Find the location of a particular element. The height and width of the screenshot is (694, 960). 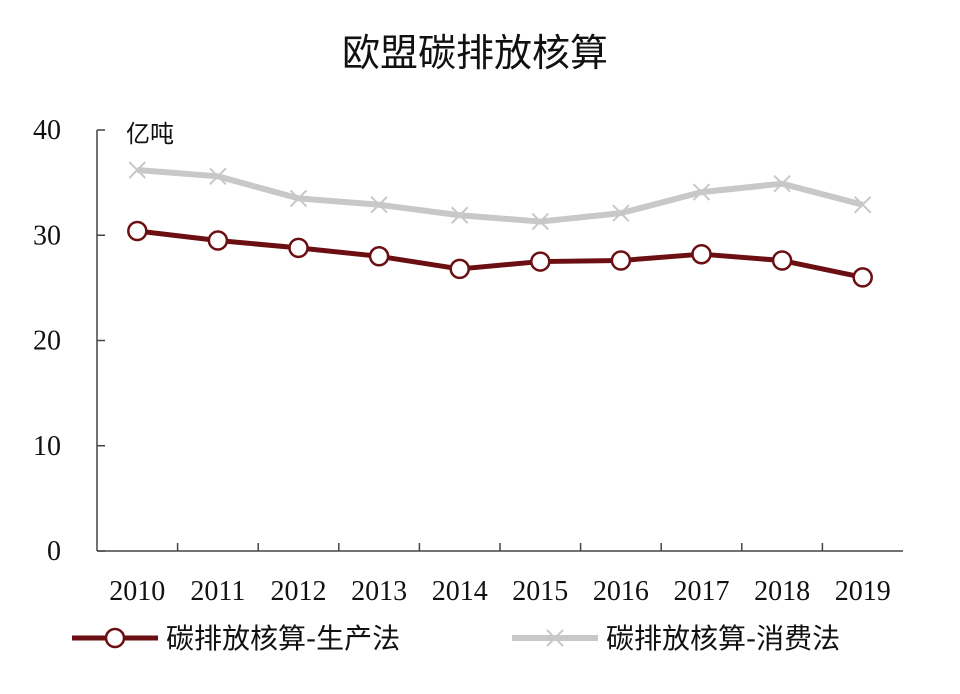

x-tick-label: 2017 is located at coordinates (702, 591).